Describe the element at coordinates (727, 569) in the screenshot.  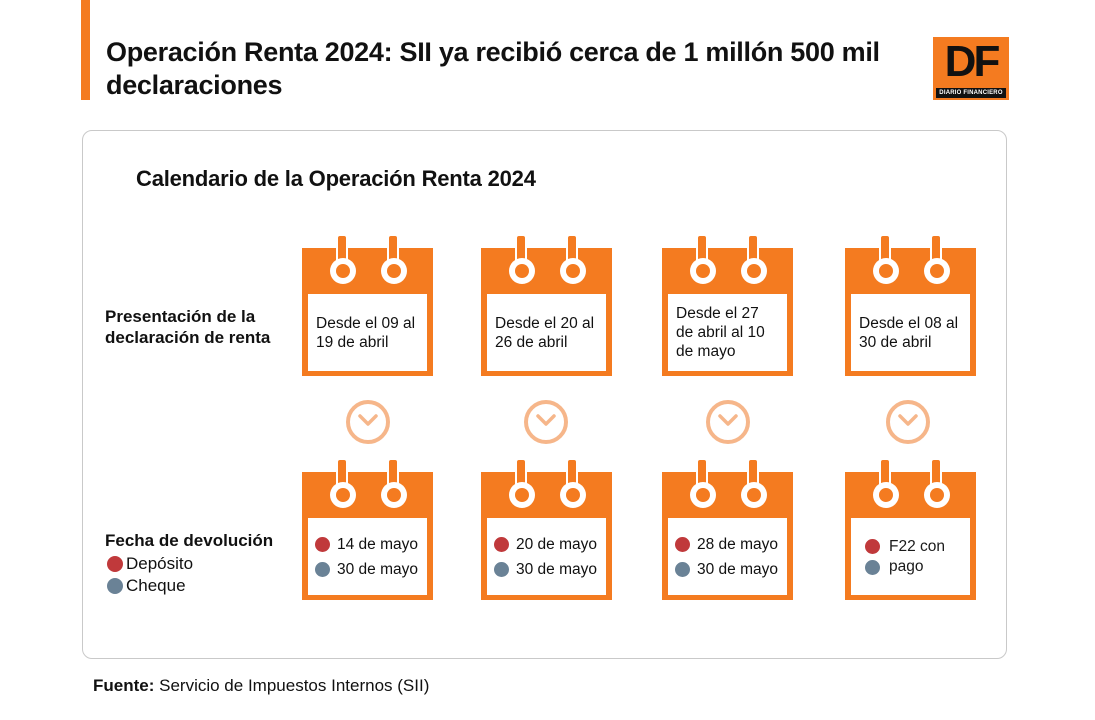
I see `return-check-3: 30 de mayo` at that location.